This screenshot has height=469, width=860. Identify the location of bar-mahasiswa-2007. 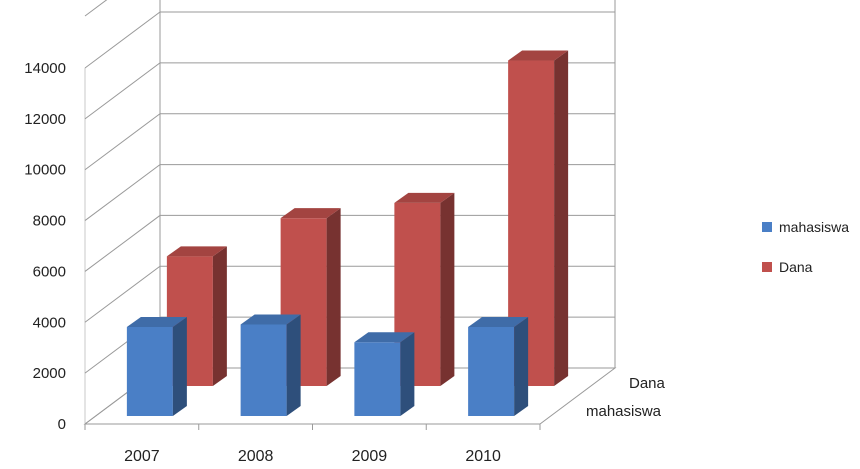
(156, 366).